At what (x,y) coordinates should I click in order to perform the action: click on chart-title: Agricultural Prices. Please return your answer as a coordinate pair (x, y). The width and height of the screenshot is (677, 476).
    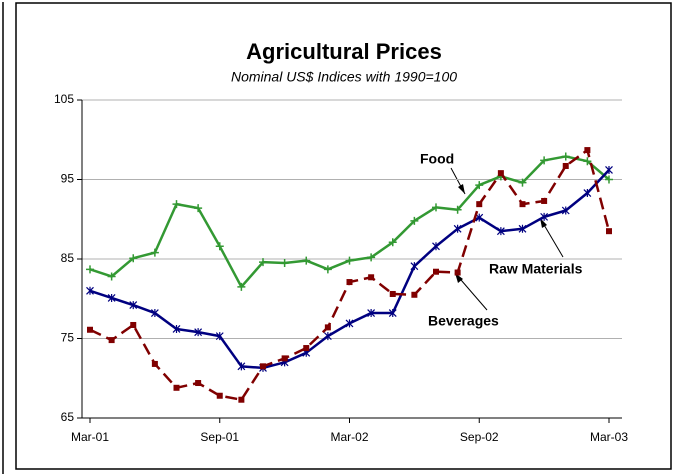
    Looking at the image, I should click on (344, 51).